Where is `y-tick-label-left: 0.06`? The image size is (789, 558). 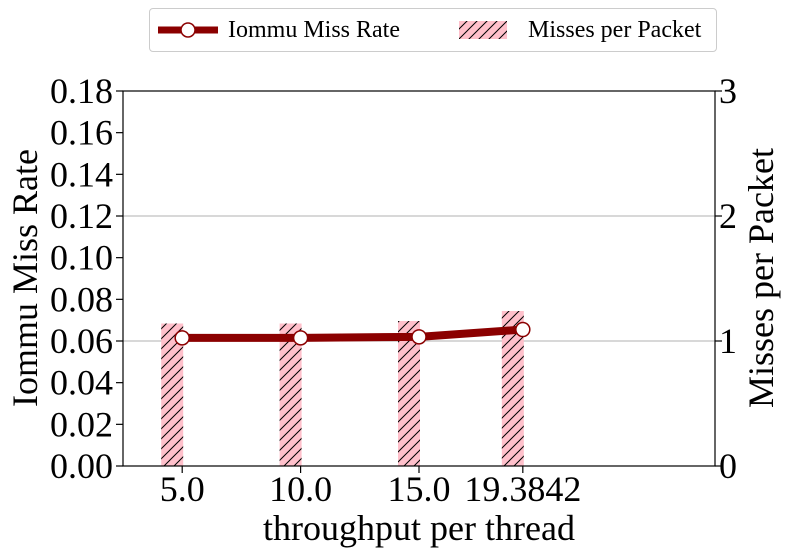 y-tick-label-left: 0.06 is located at coordinates (81, 341).